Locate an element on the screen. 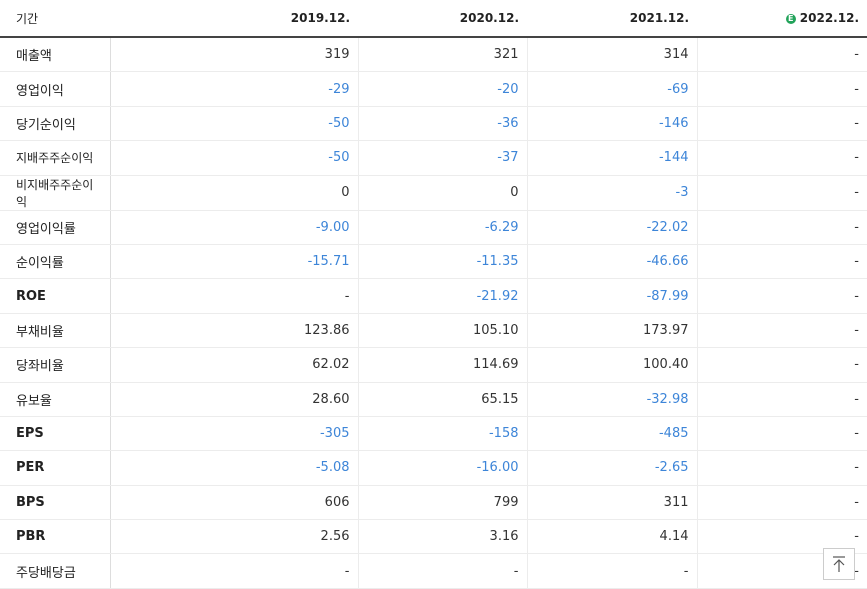 The image size is (867, 589). cell-value: -46.66 is located at coordinates (611, 262).